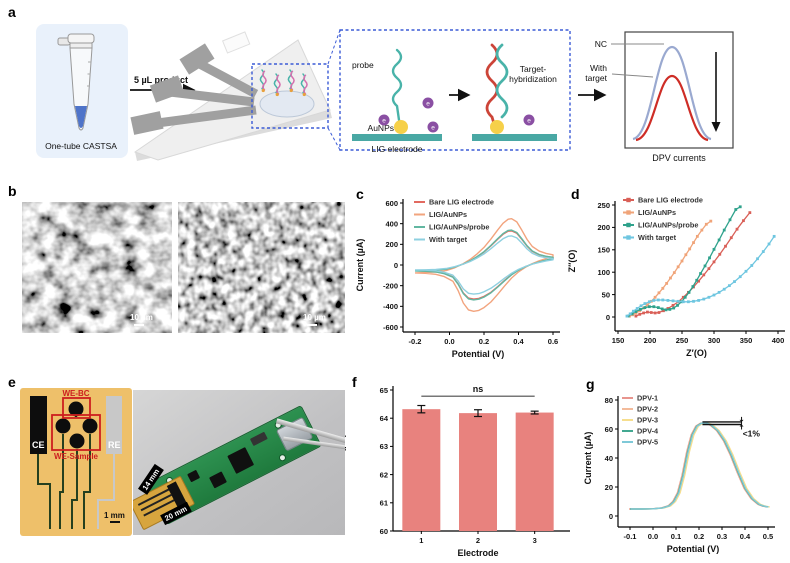 The width and height of the screenshot is (790, 563). Describe the element at coordinates (478, 540) in the screenshot. I see `svg-text: 2` at that location.